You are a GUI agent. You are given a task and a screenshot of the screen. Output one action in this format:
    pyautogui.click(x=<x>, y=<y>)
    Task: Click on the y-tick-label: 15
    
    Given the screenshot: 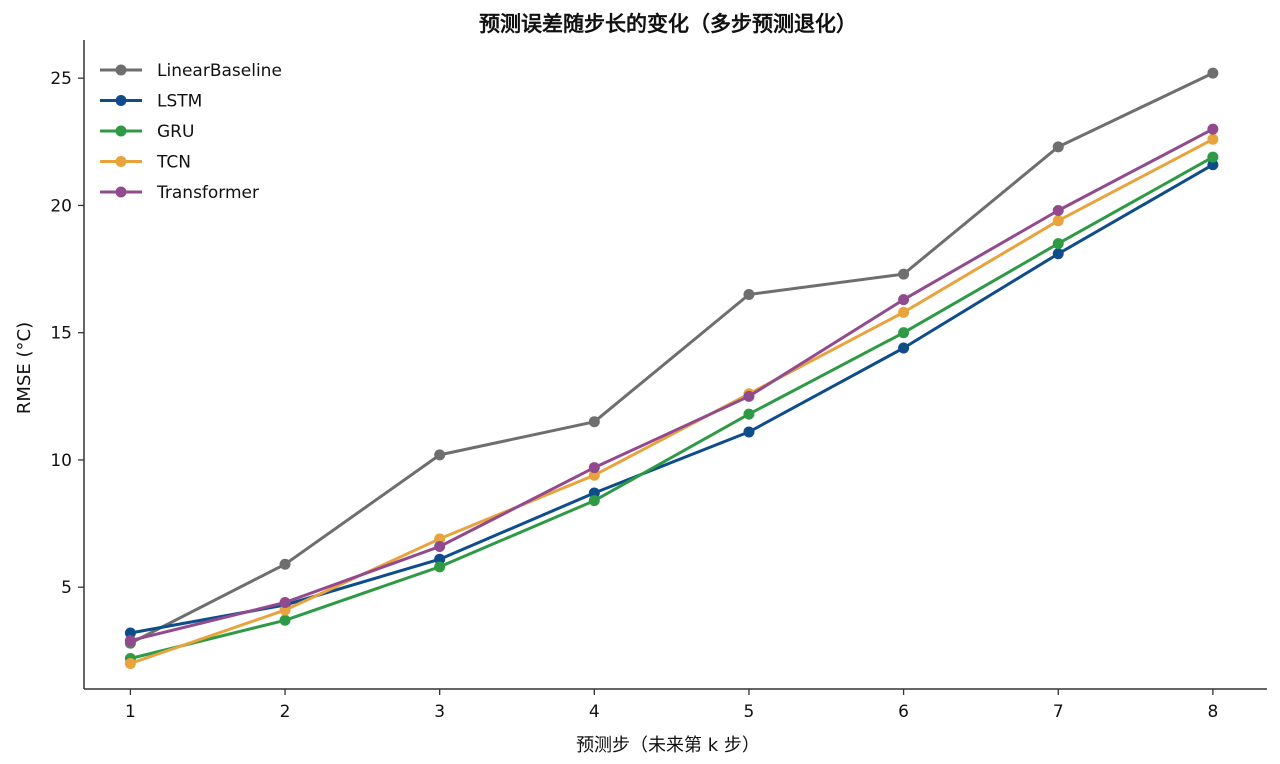 What is the action you would take?
    pyautogui.click(x=61, y=334)
    